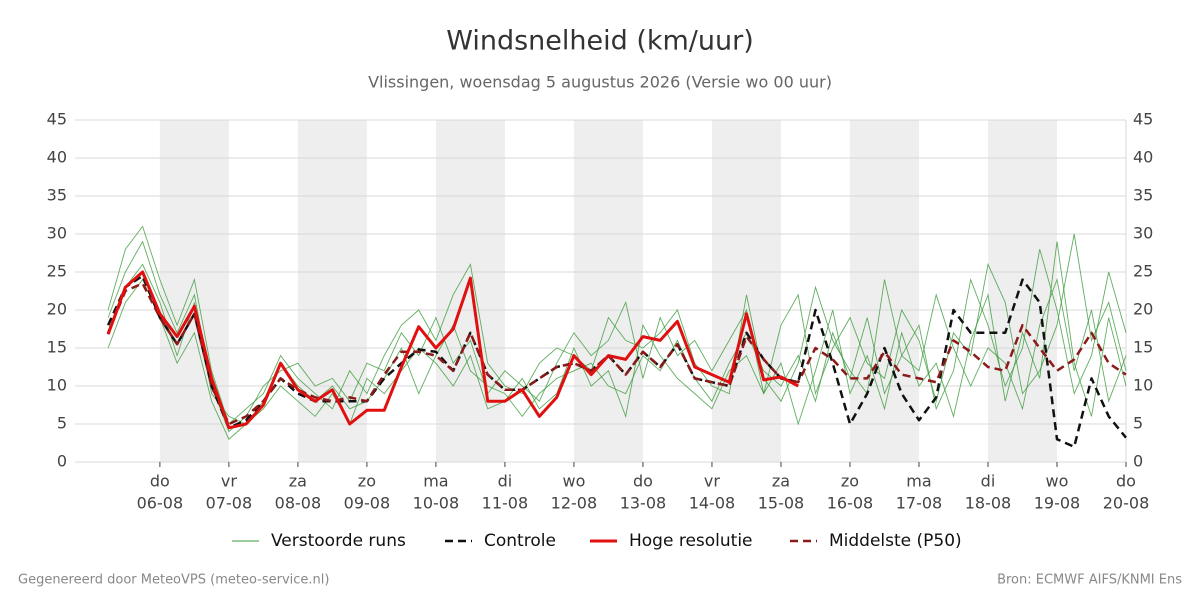 This screenshot has width=1200, height=600. What do you see at coordinates (850, 503) in the screenshot?
I see `x-tick-label: 16-08` at bounding box center [850, 503].